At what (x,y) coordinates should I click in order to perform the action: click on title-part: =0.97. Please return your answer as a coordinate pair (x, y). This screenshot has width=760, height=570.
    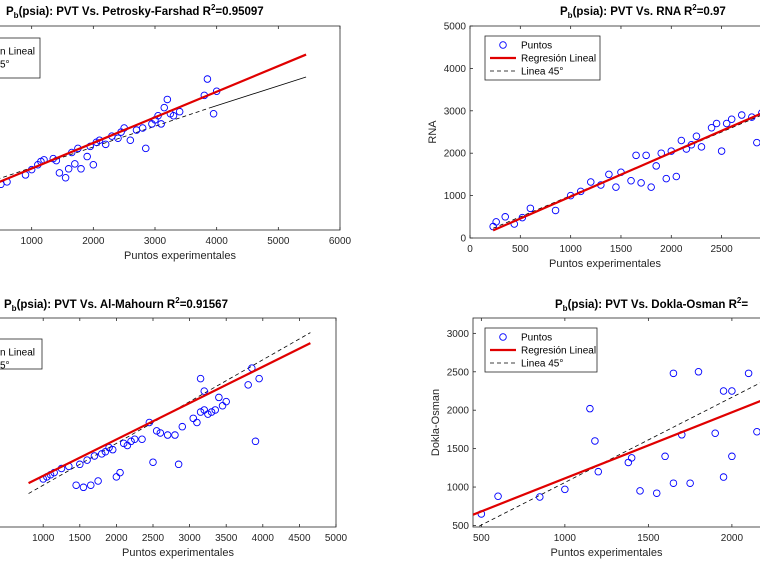
    Looking at the image, I should click on (711, 12).